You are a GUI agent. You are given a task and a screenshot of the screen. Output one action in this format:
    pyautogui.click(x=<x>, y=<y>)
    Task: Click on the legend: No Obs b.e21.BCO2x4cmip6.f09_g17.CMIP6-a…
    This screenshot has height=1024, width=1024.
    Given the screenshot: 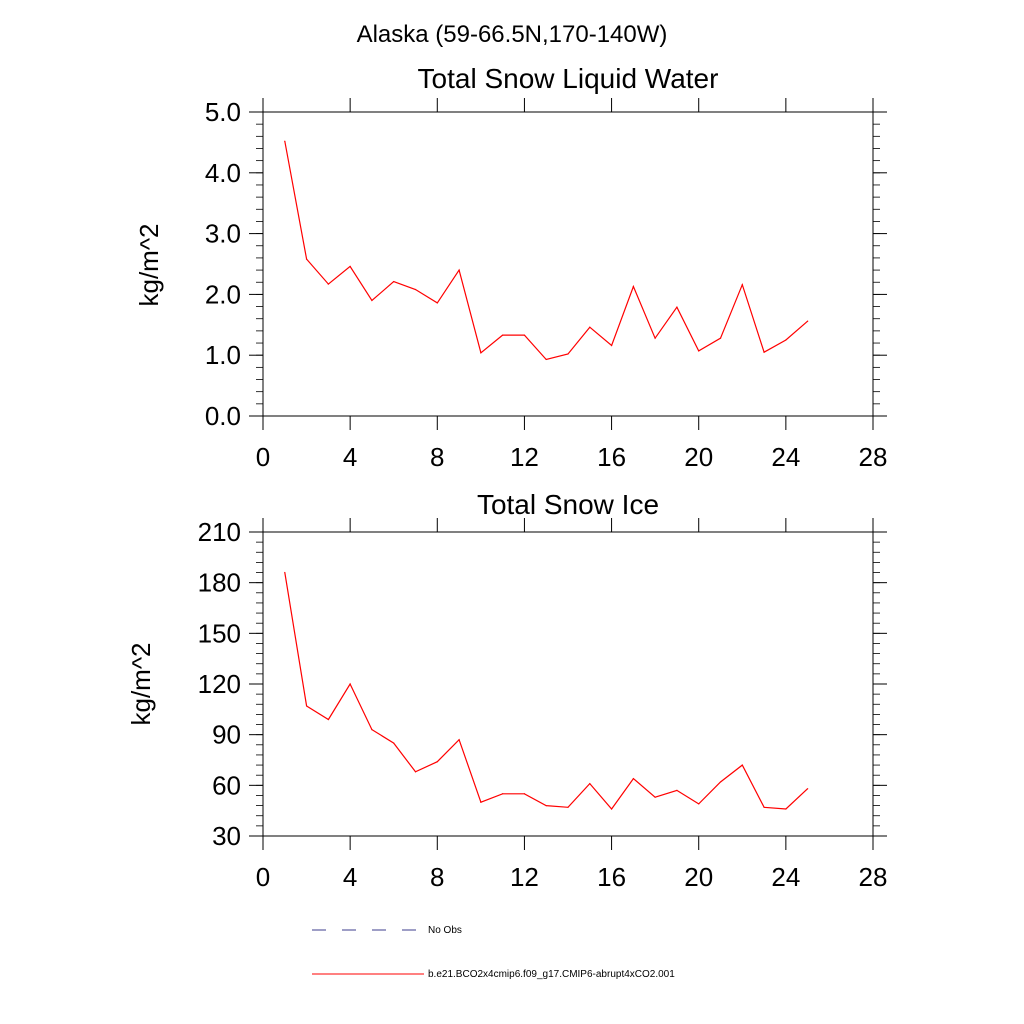 What is the action you would take?
    pyautogui.click(x=493, y=952)
    